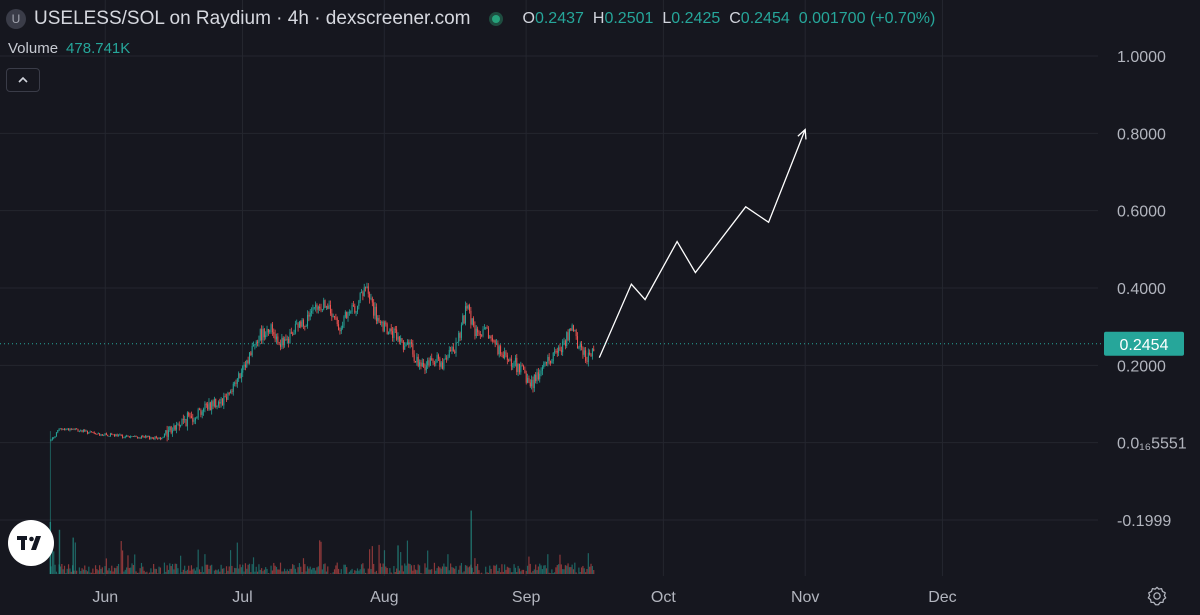  Describe the element at coordinates (663, 597) in the screenshot. I see `x-tick-label: Oct` at that location.